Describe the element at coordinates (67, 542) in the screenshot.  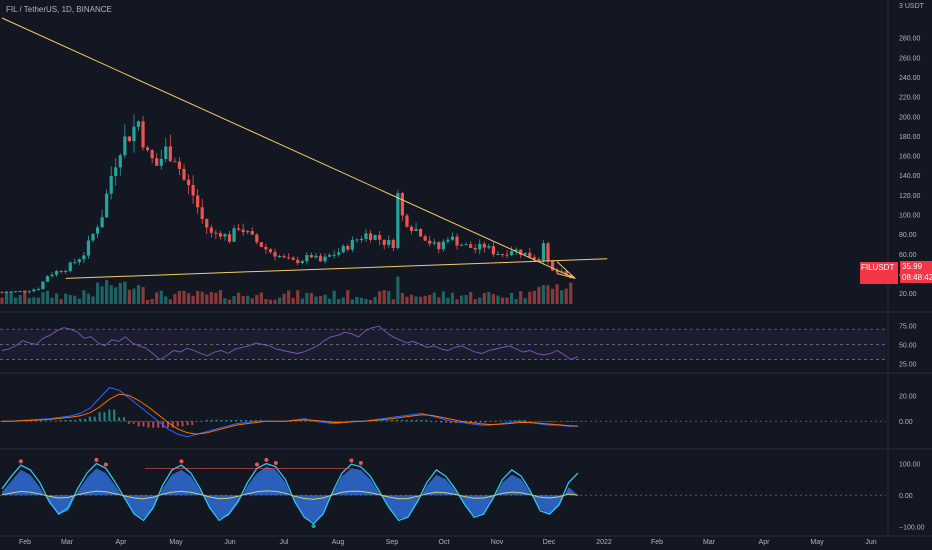
I see `time-tick-1: Mar` at that location.